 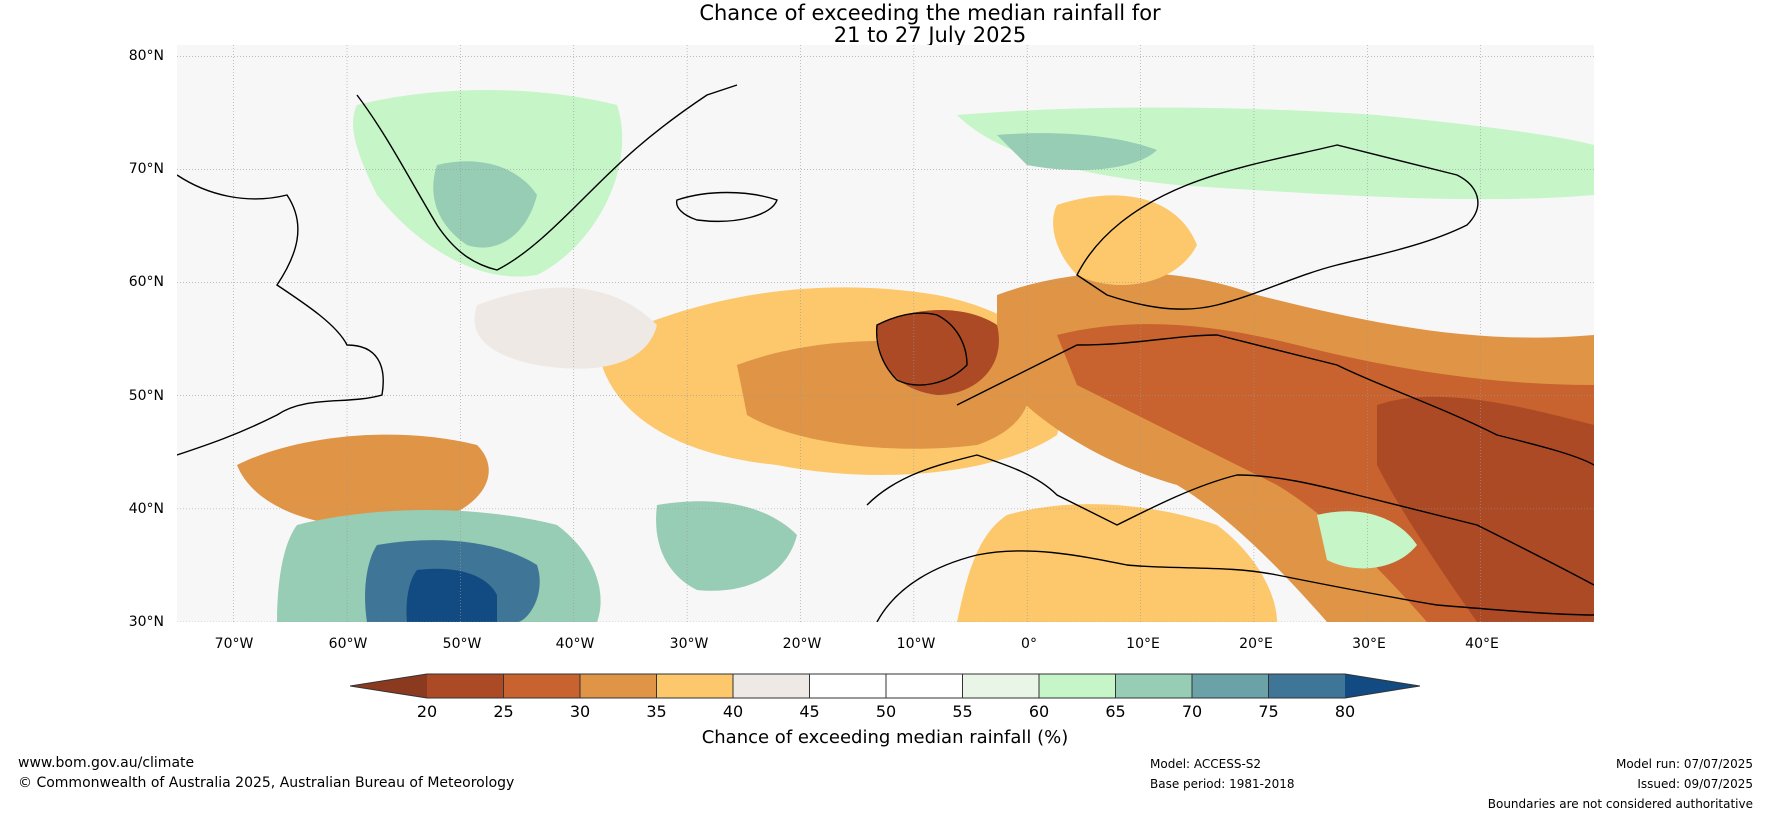 What do you see at coordinates (1369, 644) in the screenshot?
I see `longitude-label: 30°E` at bounding box center [1369, 644].